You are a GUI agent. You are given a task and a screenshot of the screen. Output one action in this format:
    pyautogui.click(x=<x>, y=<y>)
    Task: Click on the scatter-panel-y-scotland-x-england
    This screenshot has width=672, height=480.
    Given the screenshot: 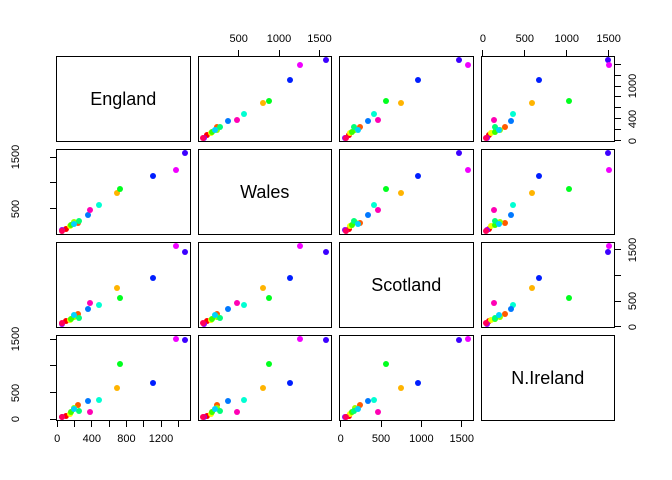 What is the action you would take?
    pyautogui.click(x=123, y=285)
    